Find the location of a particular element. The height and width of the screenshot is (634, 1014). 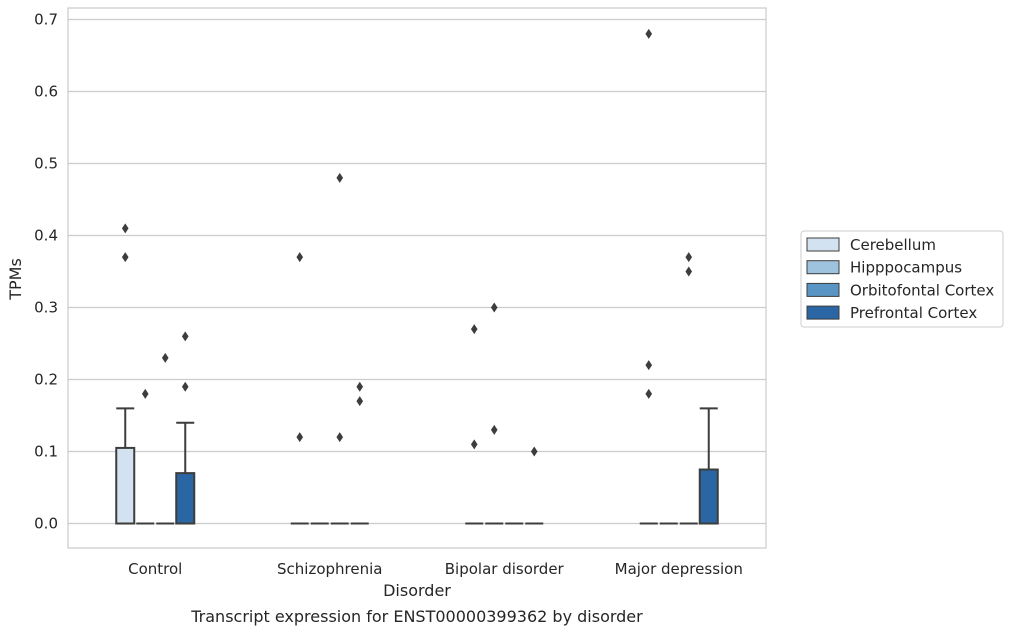

y-axis-ticks: 0.0 0.1 0.2 0.3 0.4 0.5 0.6 0.7 is located at coordinates (46, 272).